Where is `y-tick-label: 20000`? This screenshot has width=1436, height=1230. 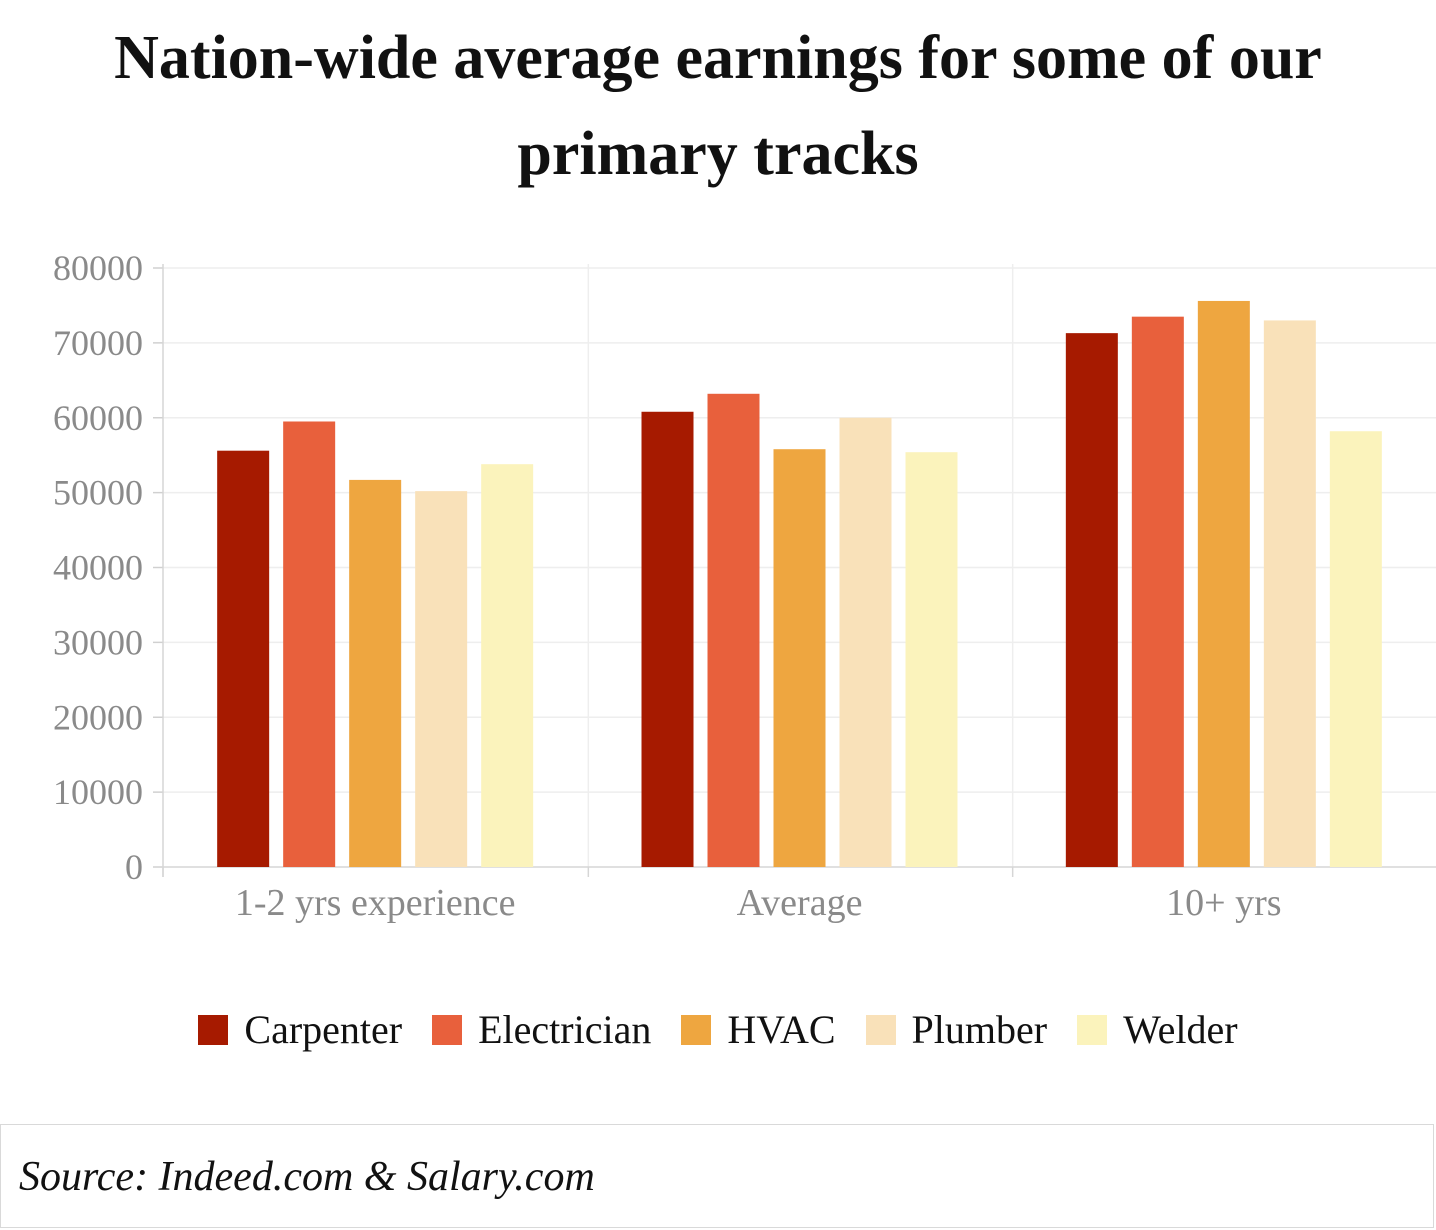
y-tick-label: 20000 is located at coordinates (98, 717).